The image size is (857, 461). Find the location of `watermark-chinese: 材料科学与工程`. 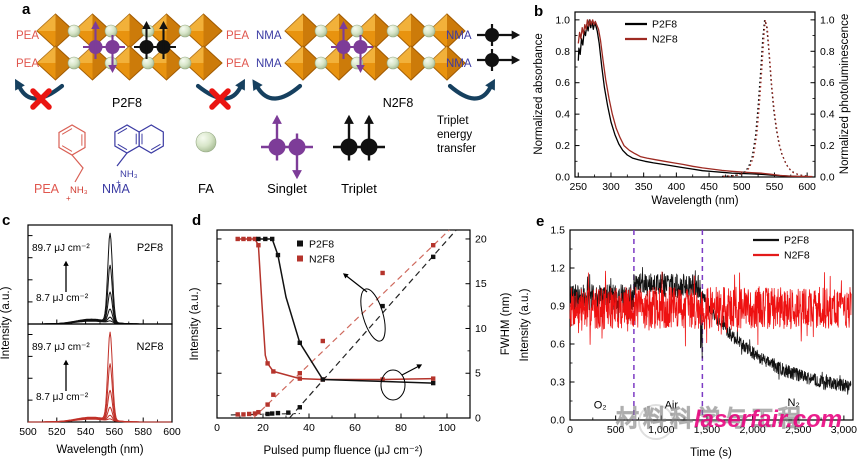

watermark-chinese: 材料科学与工程 is located at coordinates (710, 418).